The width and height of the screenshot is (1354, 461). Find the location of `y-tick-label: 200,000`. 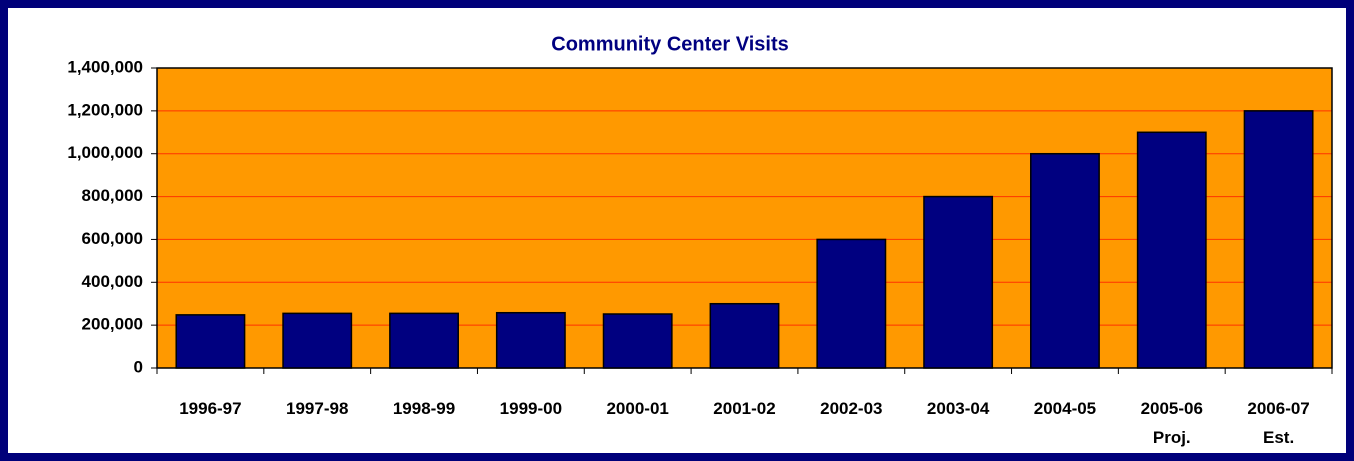

y-tick-label: 200,000 is located at coordinates (112, 324).